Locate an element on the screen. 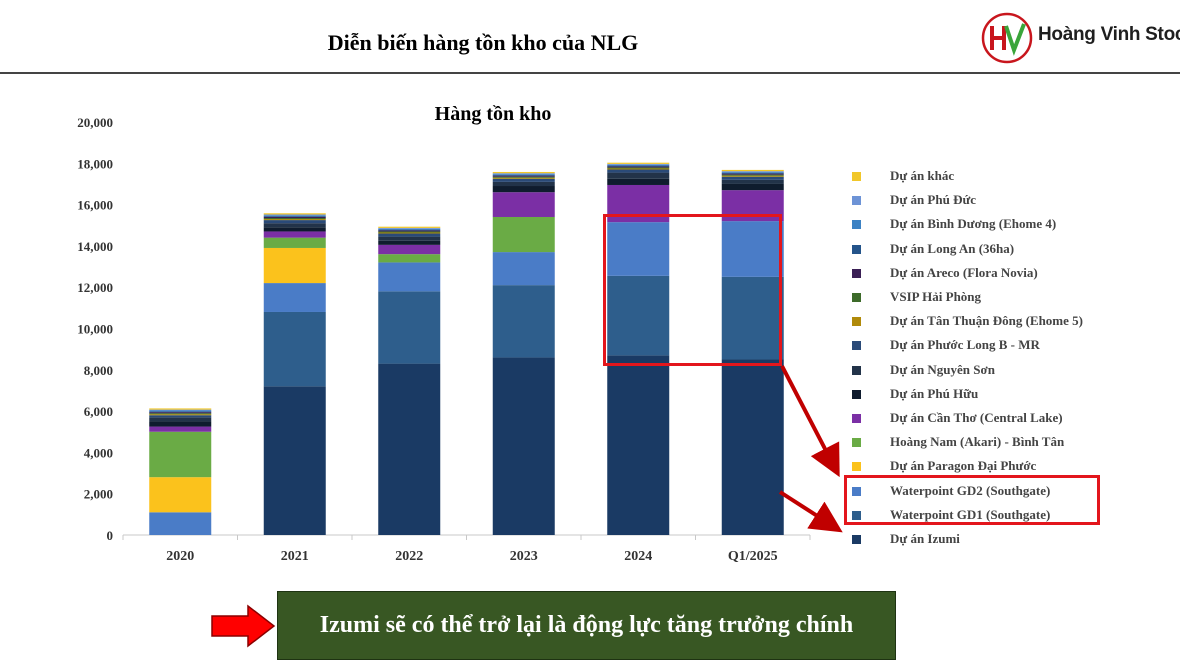 This screenshot has width=1180, height=668. legend-label: Dự án Long An (36ha) is located at coordinates (952, 248).